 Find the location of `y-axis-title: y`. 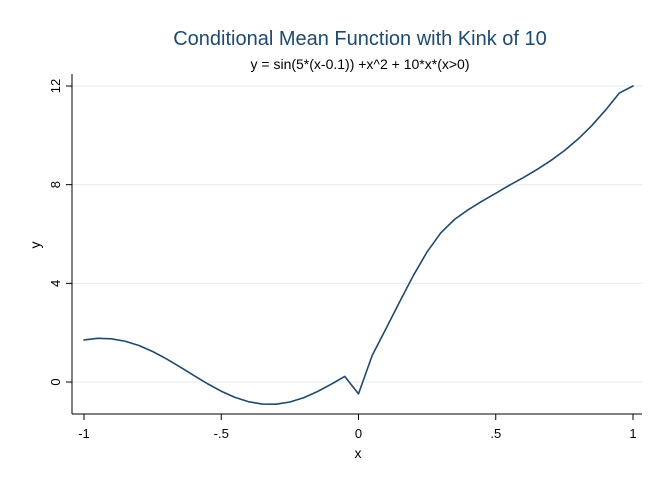

y-axis-title: y is located at coordinates (35, 245).